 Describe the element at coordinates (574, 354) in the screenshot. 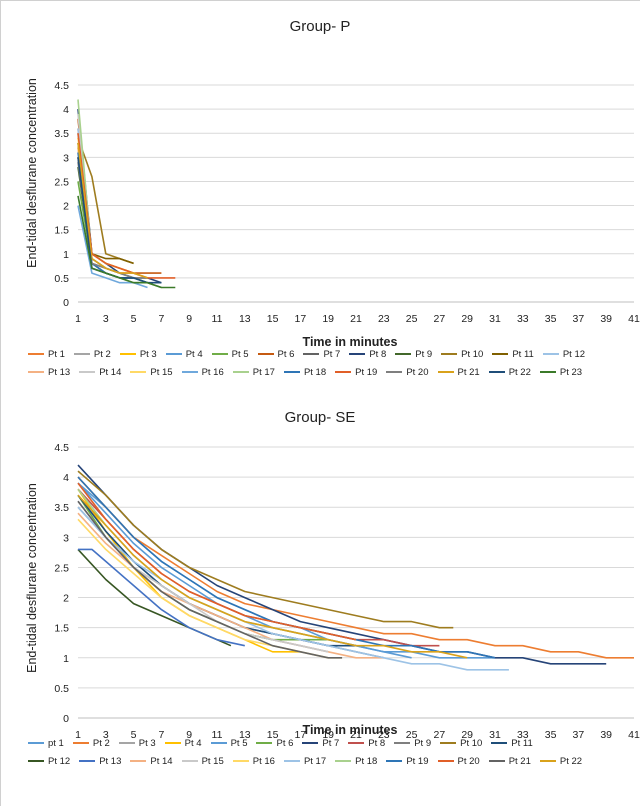

I see `legend-label: Pt 12` at that location.